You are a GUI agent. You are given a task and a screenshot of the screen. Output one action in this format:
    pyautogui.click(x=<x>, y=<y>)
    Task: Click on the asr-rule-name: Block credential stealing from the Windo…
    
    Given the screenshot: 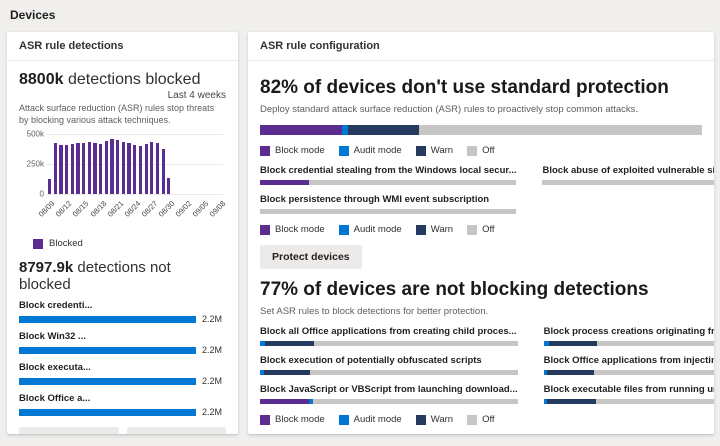 What is the action you would take?
    pyautogui.click(x=388, y=170)
    